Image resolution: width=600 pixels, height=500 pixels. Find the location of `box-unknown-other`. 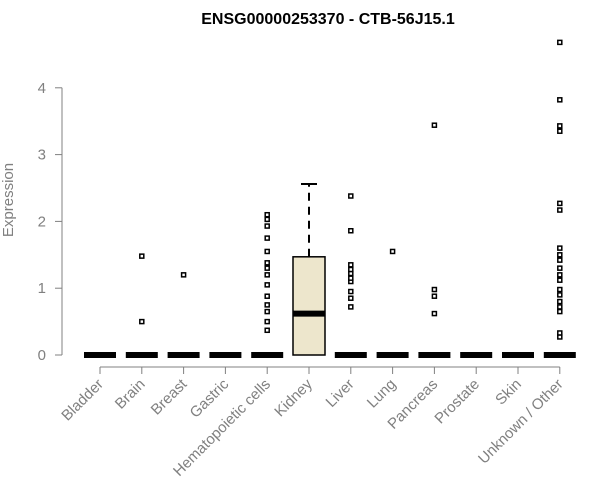

box-unknown-other is located at coordinates (559, 198).